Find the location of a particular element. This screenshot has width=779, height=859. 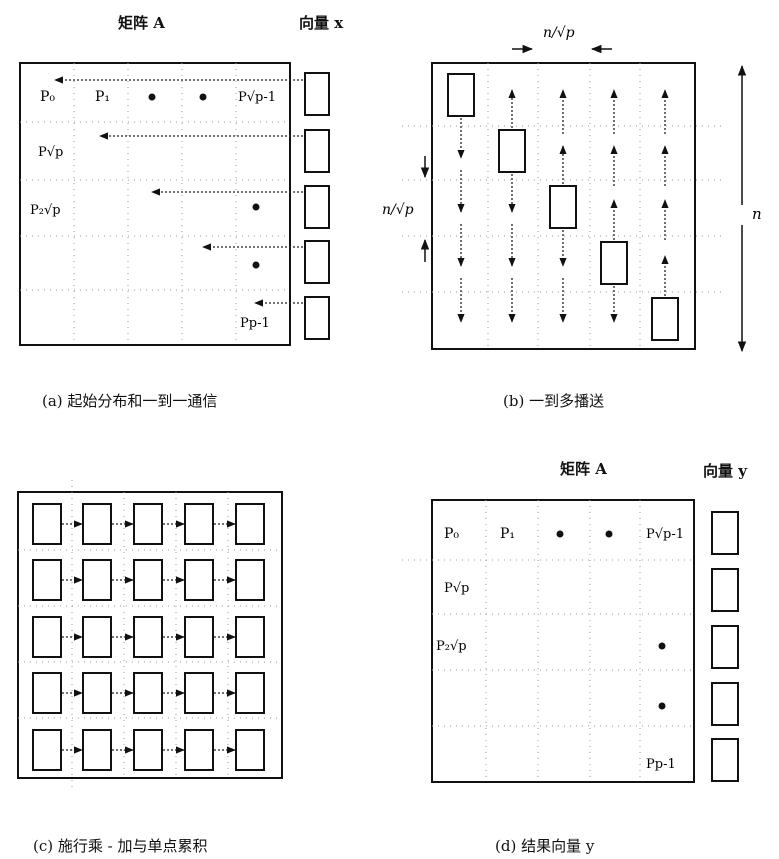

panel-a-grid is located at coordinates (155, 204).